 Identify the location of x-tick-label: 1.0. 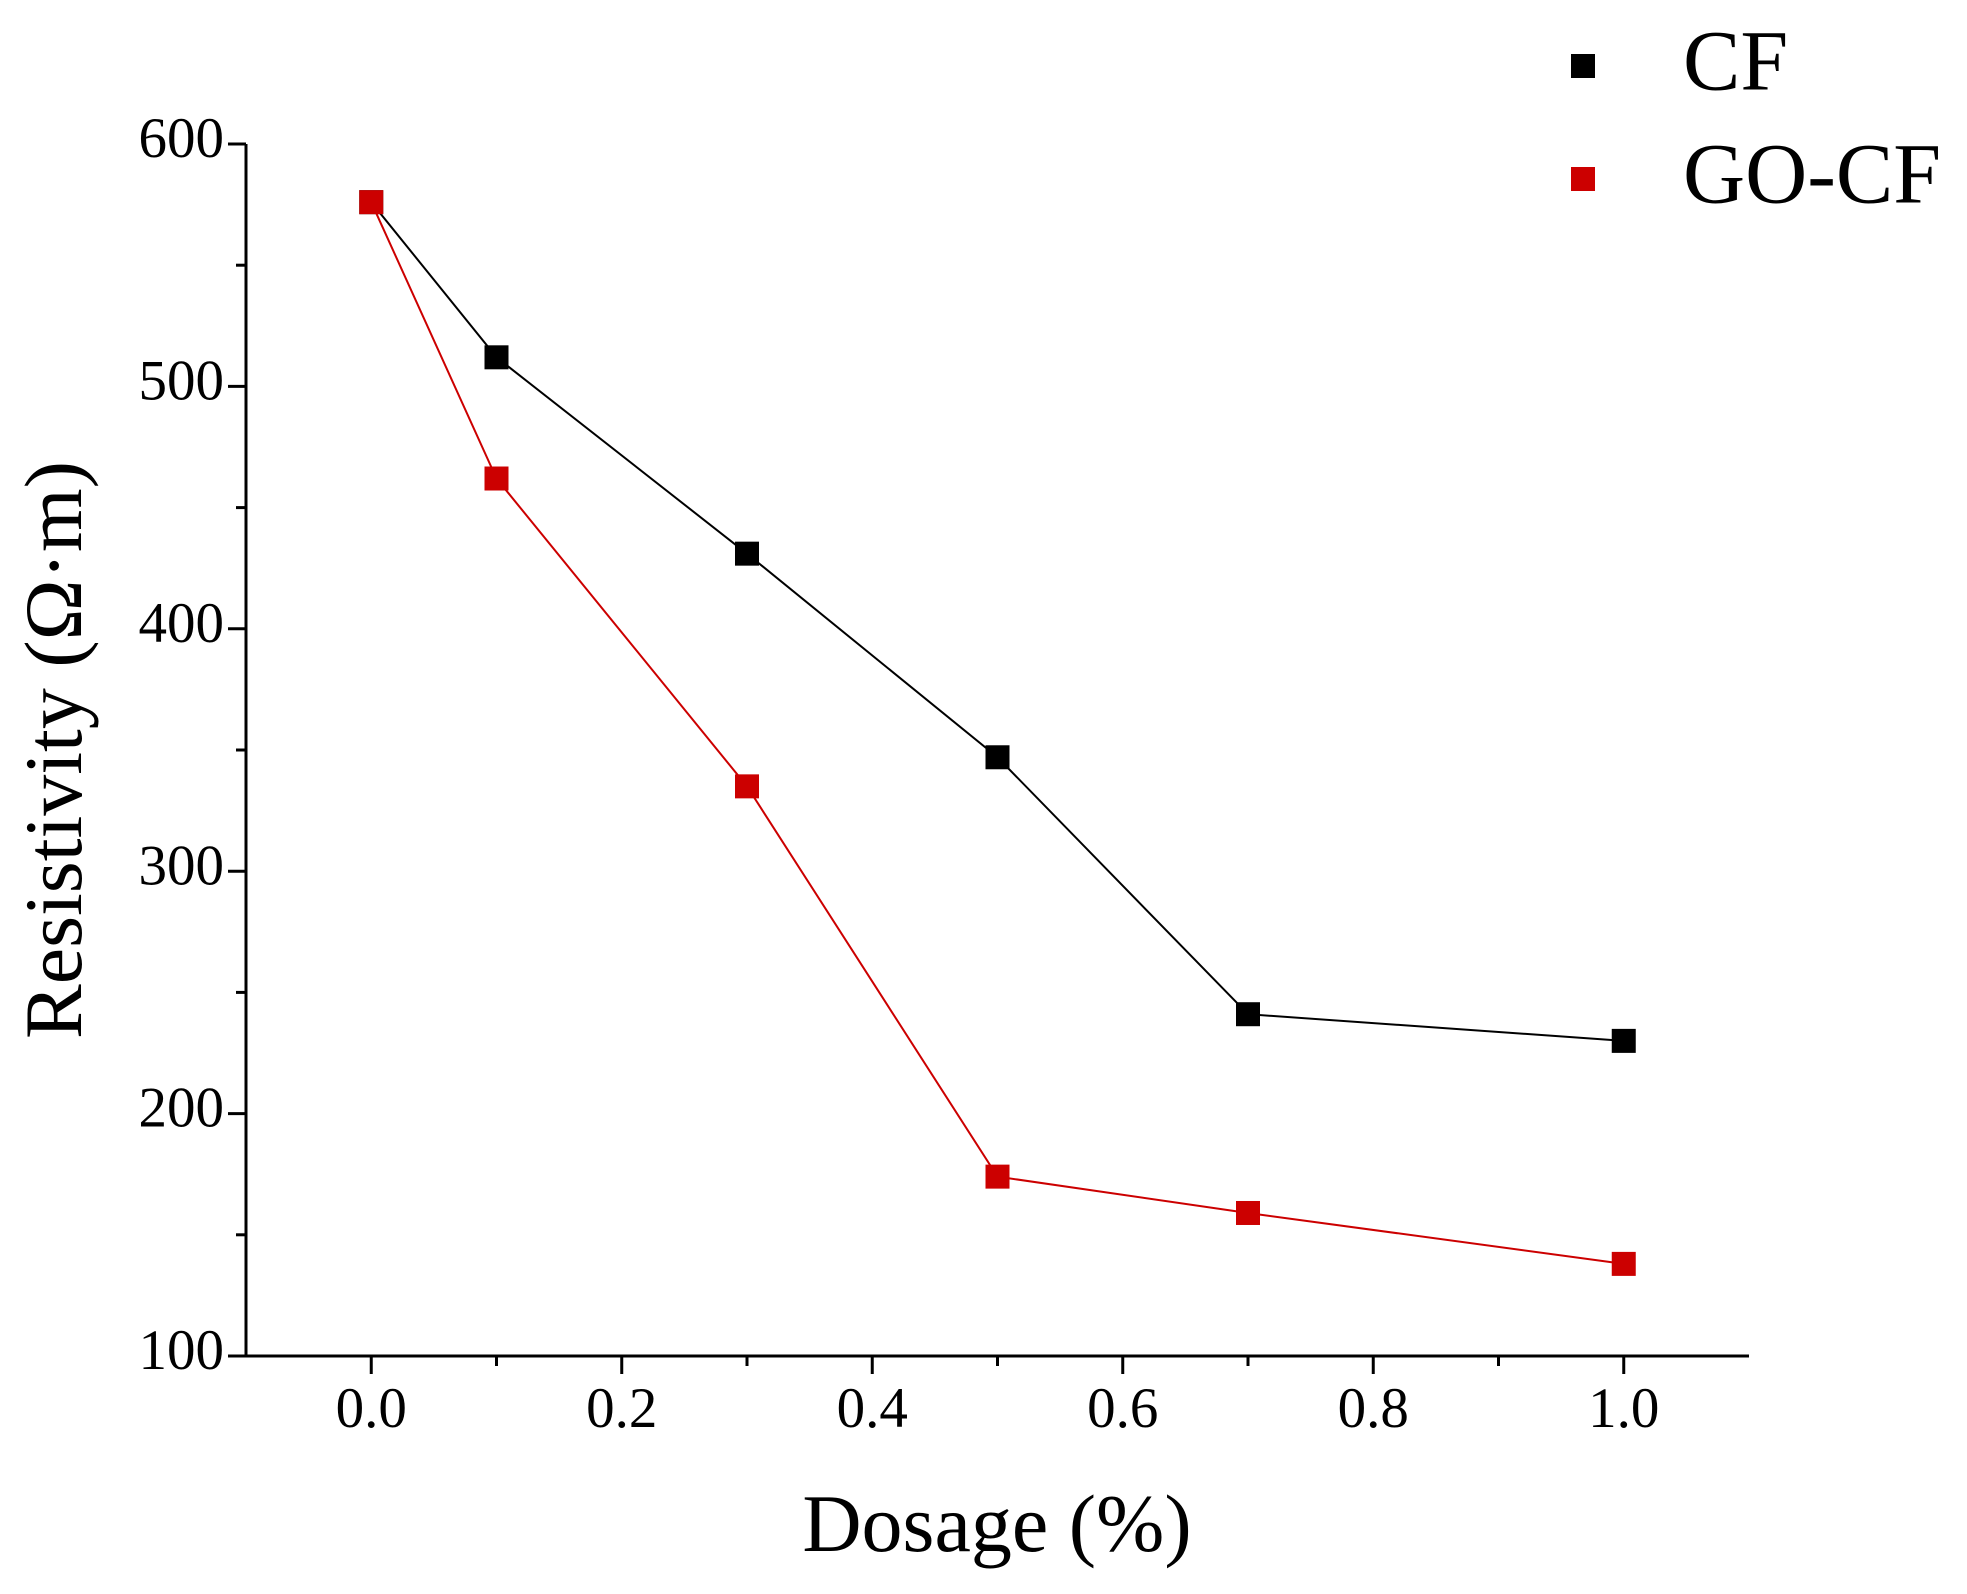
(1623, 1408).